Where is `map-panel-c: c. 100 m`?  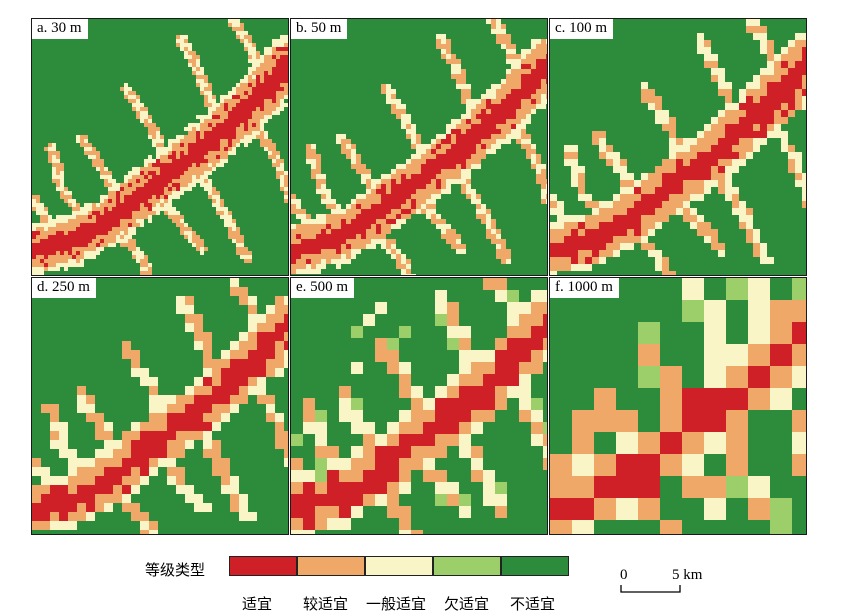 map-panel-c: c. 100 m is located at coordinates (678, 147).